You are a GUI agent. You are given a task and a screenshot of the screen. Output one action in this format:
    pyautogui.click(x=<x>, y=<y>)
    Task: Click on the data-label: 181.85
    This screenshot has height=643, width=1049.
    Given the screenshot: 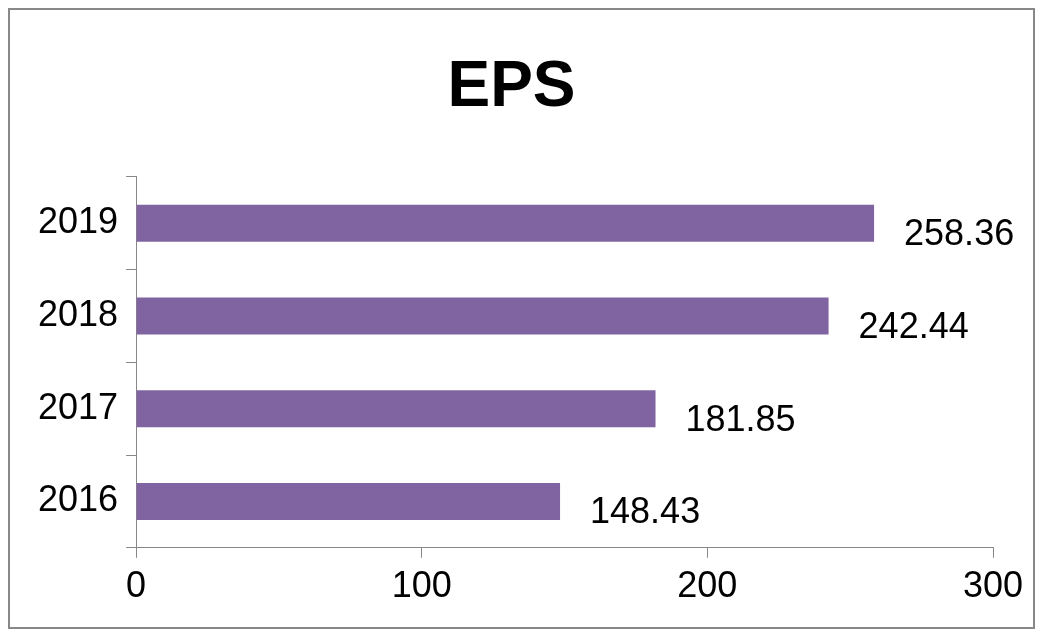 What is the action you would take?
    pyautogui.click(x=740, y=418)
    